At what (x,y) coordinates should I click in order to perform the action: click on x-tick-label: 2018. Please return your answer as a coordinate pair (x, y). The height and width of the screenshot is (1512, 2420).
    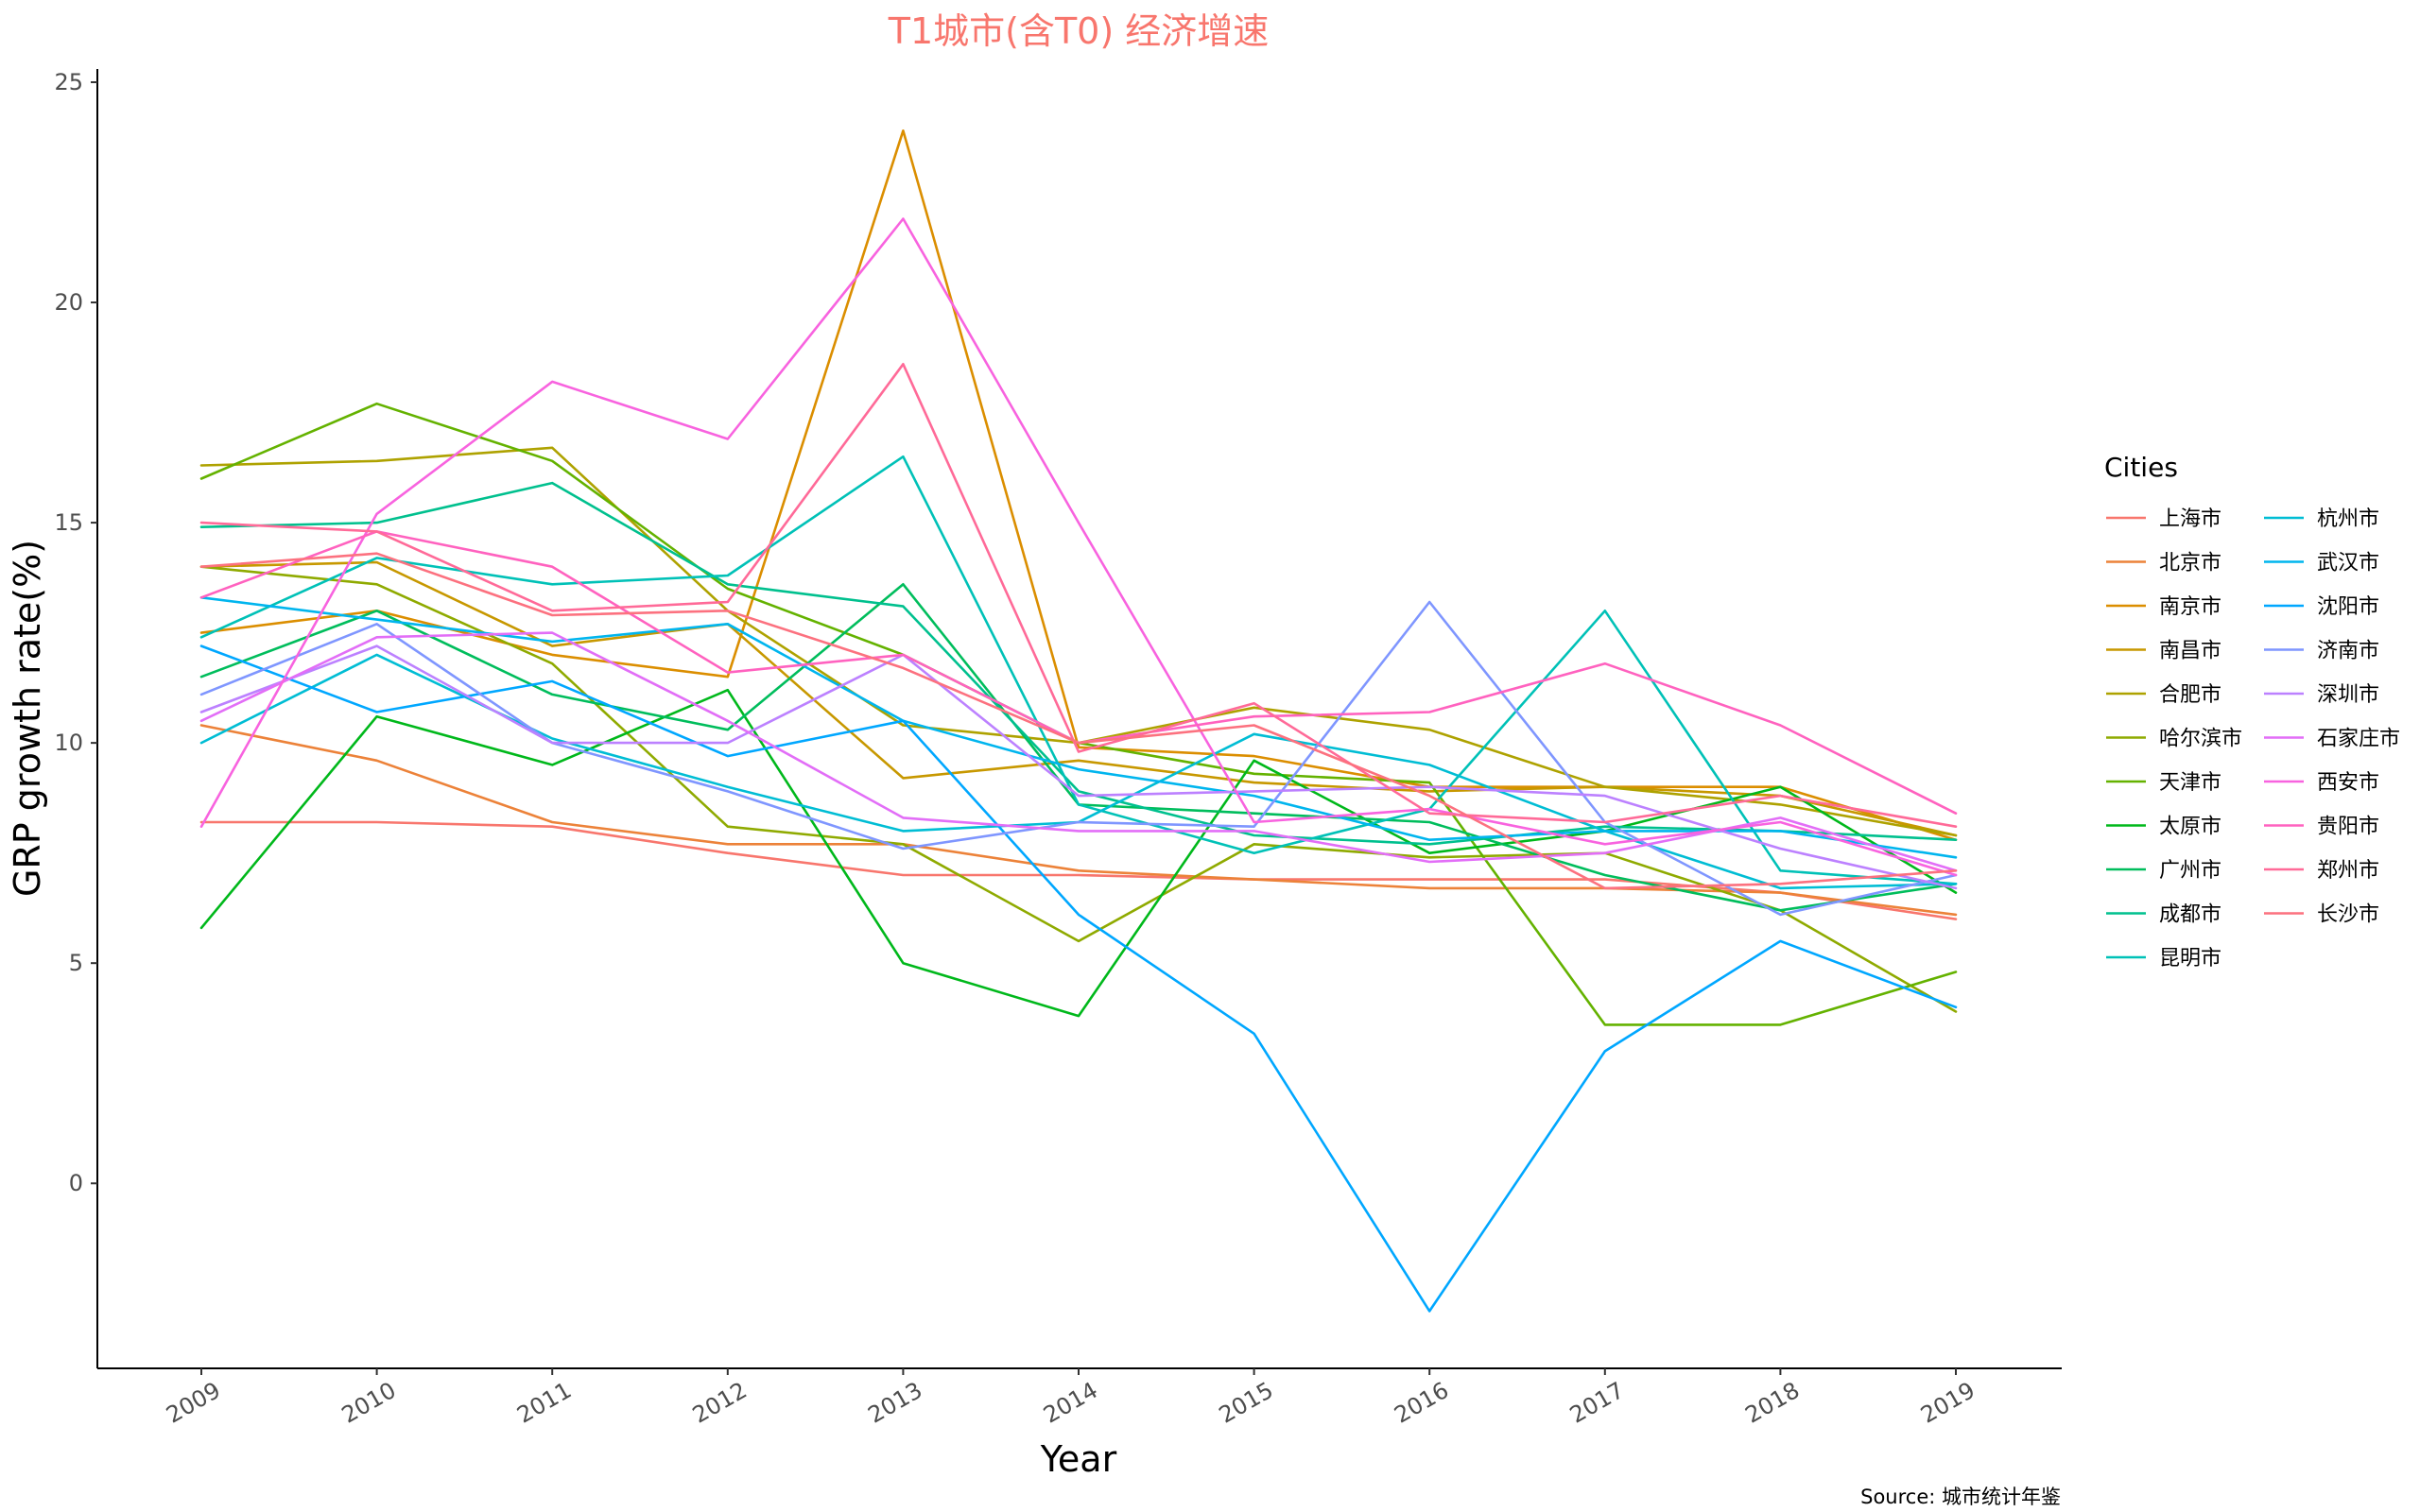
    Looking at the image, I should click on (1773, 1403).